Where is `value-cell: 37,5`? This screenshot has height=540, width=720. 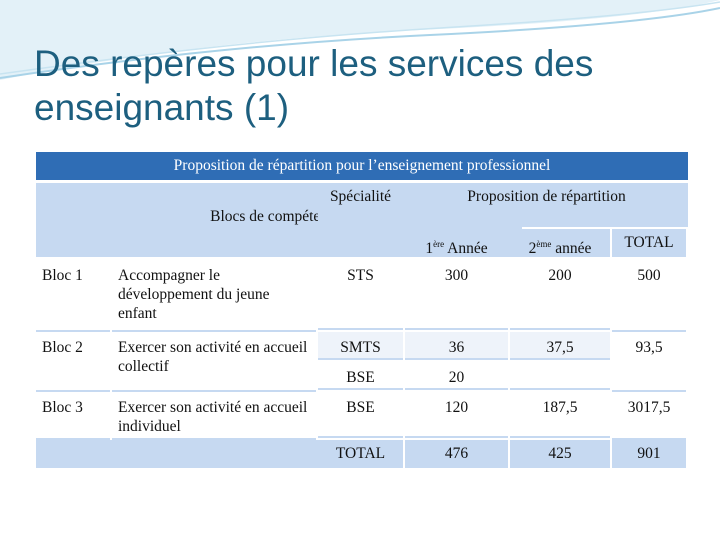 value-cell: 37,5 is located at coordinates (560, 346).